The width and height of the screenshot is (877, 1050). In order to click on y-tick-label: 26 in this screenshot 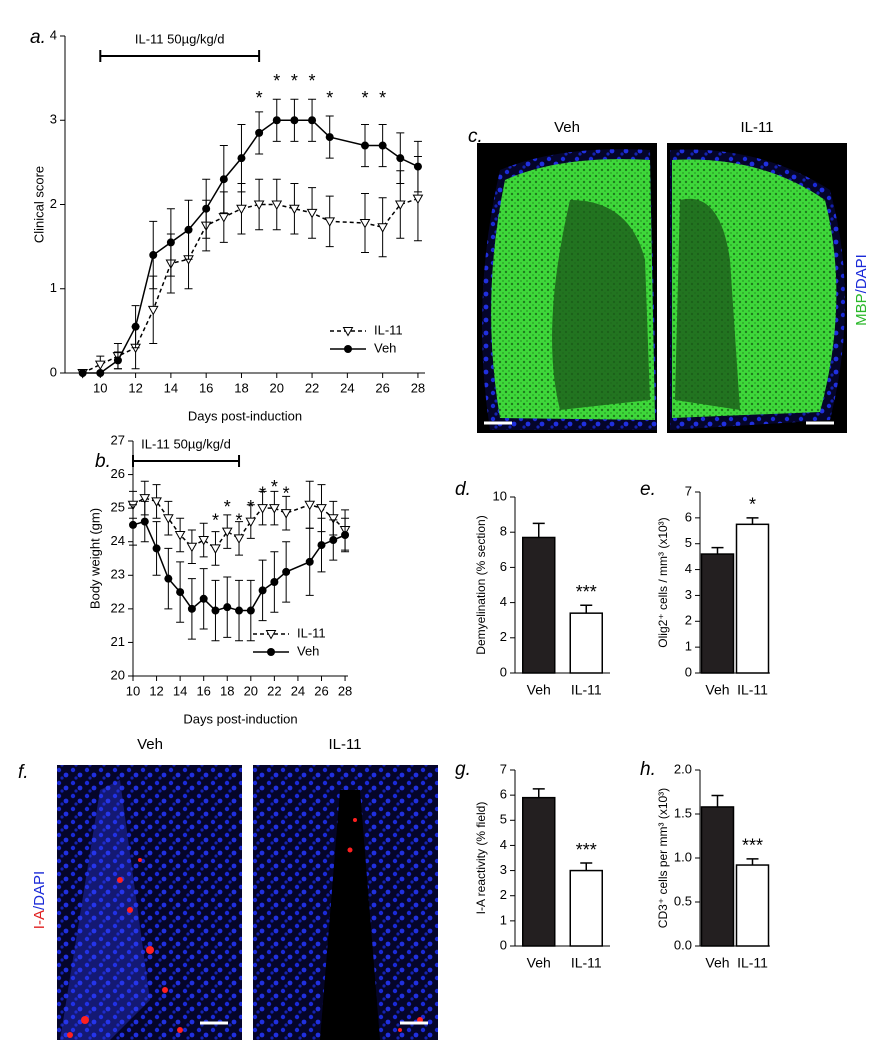, I will do `click(118, 473)`.